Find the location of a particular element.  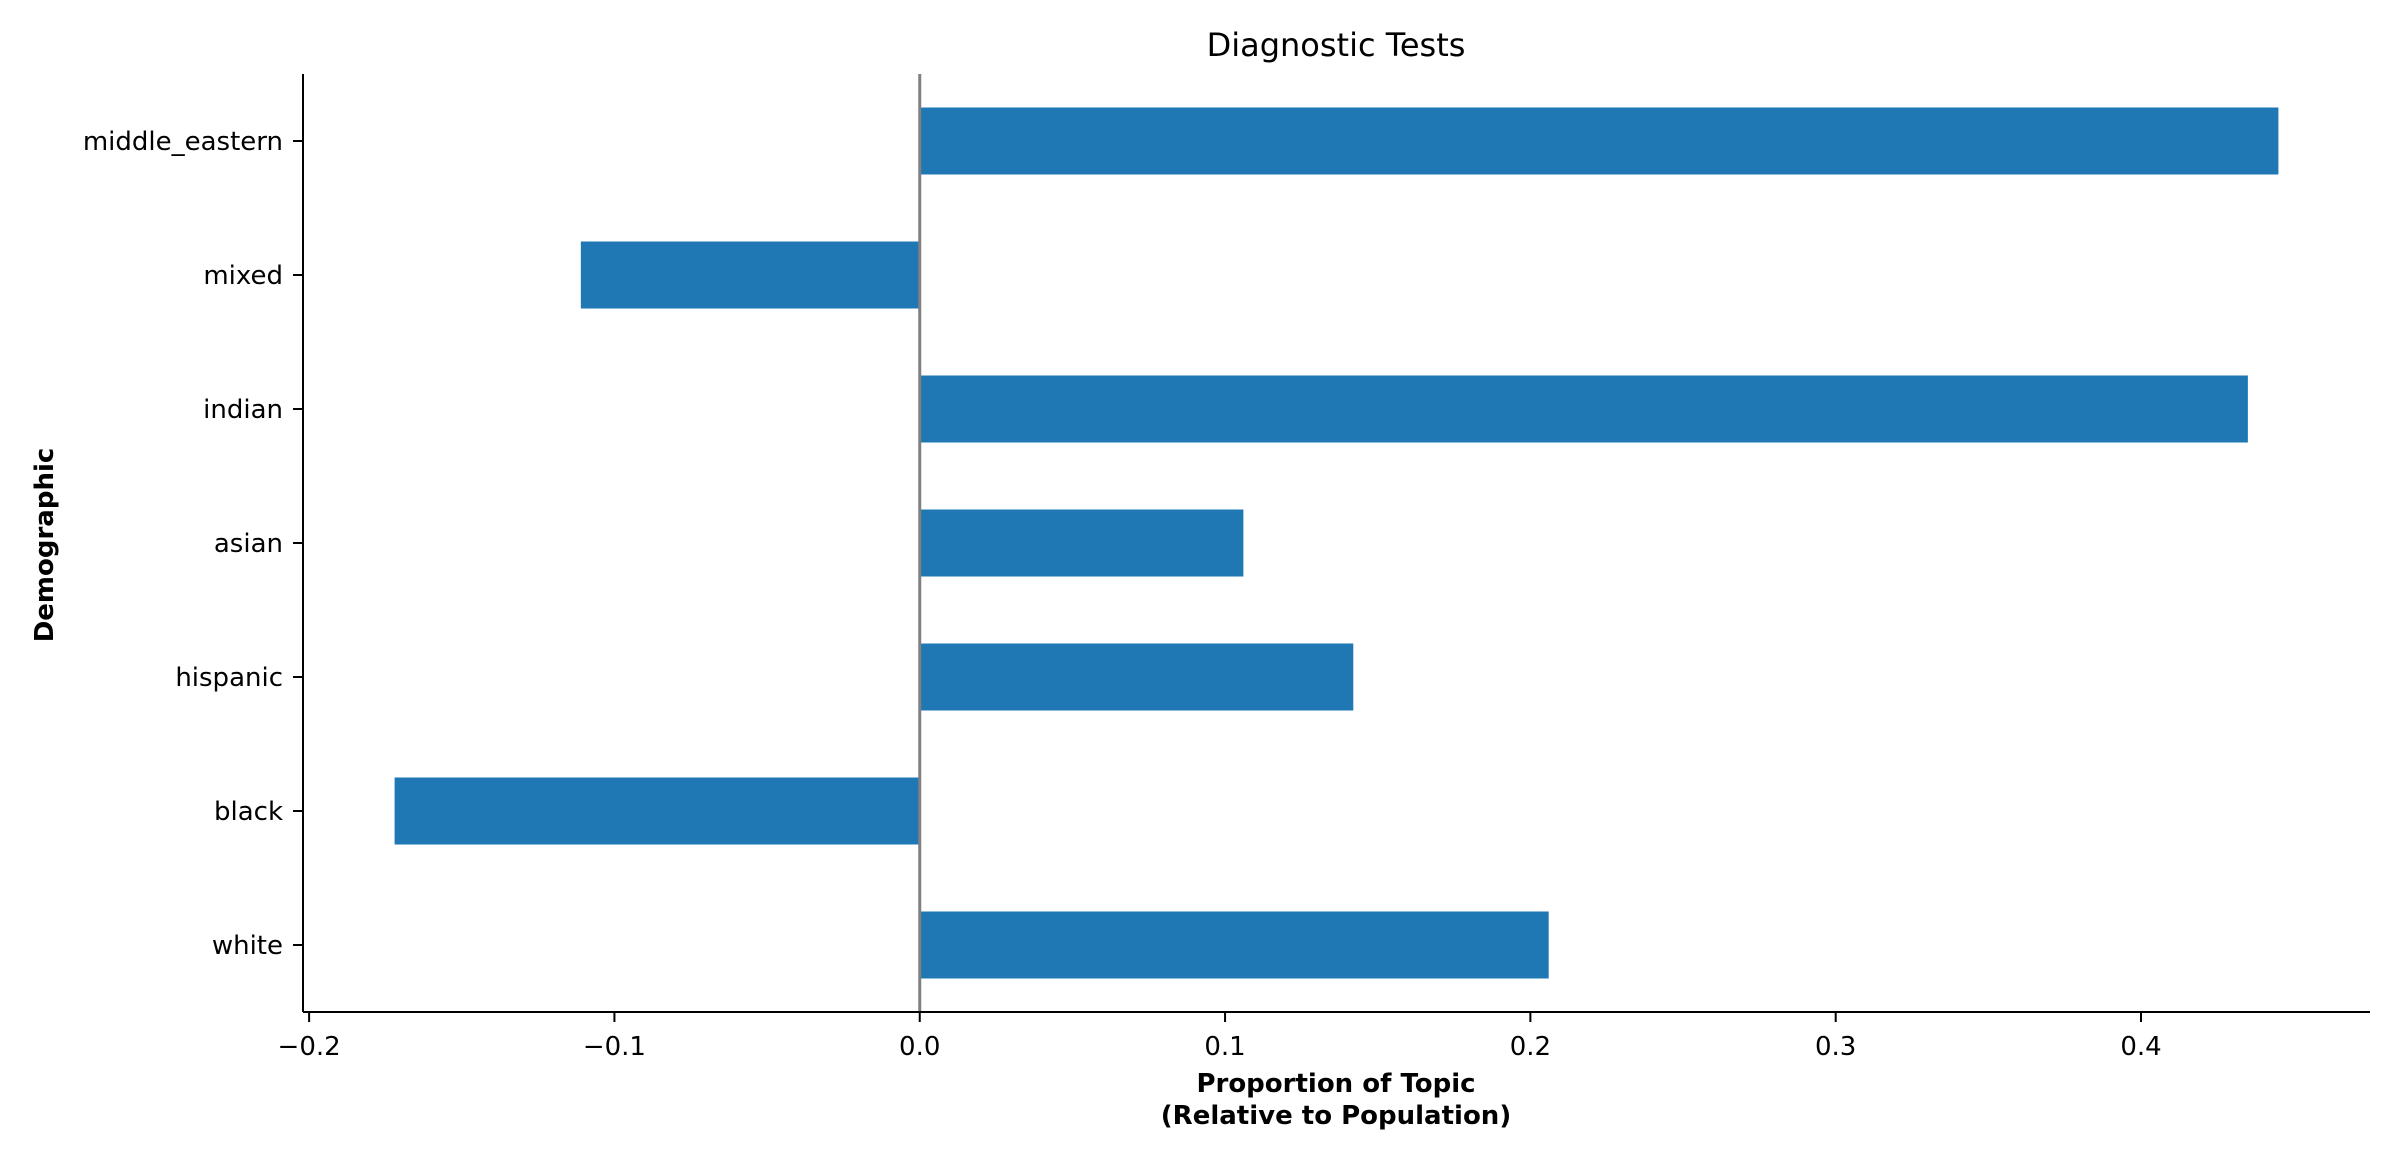

x-axis-label-line-2: (Relative to Population) is located at coordinates (1336, 1116).